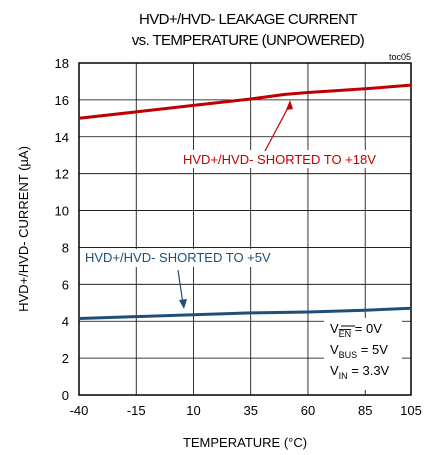  What do you see at coordinates (250, 410) in the screenshot?
I see `x-tick-label: 35` at bounding box center [250, 410].